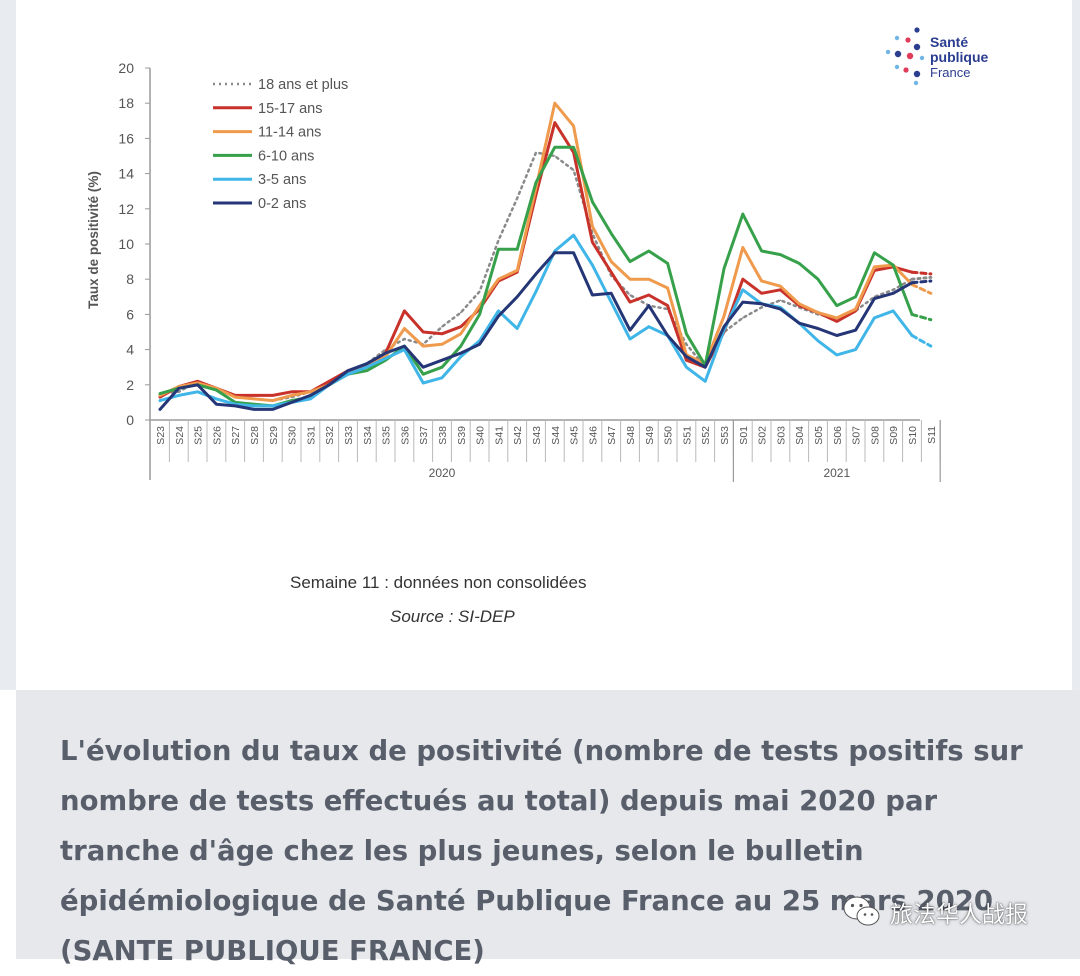  What do you see at coordinates (959, 915) in the screenshot?
I see `wechat-account-name: 旅法华人战报` at bounding box center [959, 915].